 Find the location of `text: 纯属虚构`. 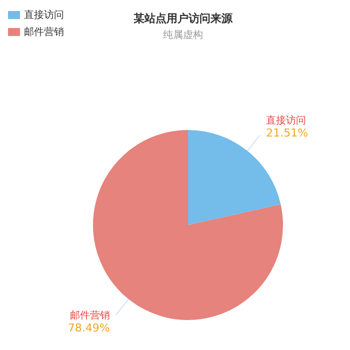

text: 纯属虚构 is located at coordinates (183, 35).